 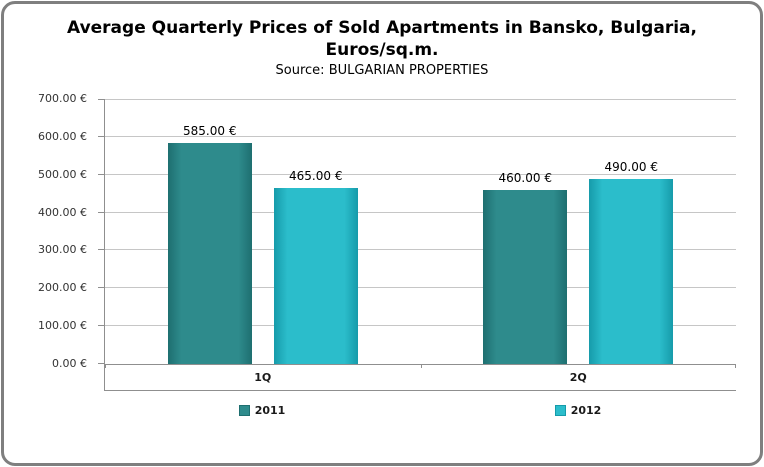 What do you see at coordinates (420, 377) in the screenshot?
I see `x-axis: 1Q 2Q` at bounding box center [420, 377].